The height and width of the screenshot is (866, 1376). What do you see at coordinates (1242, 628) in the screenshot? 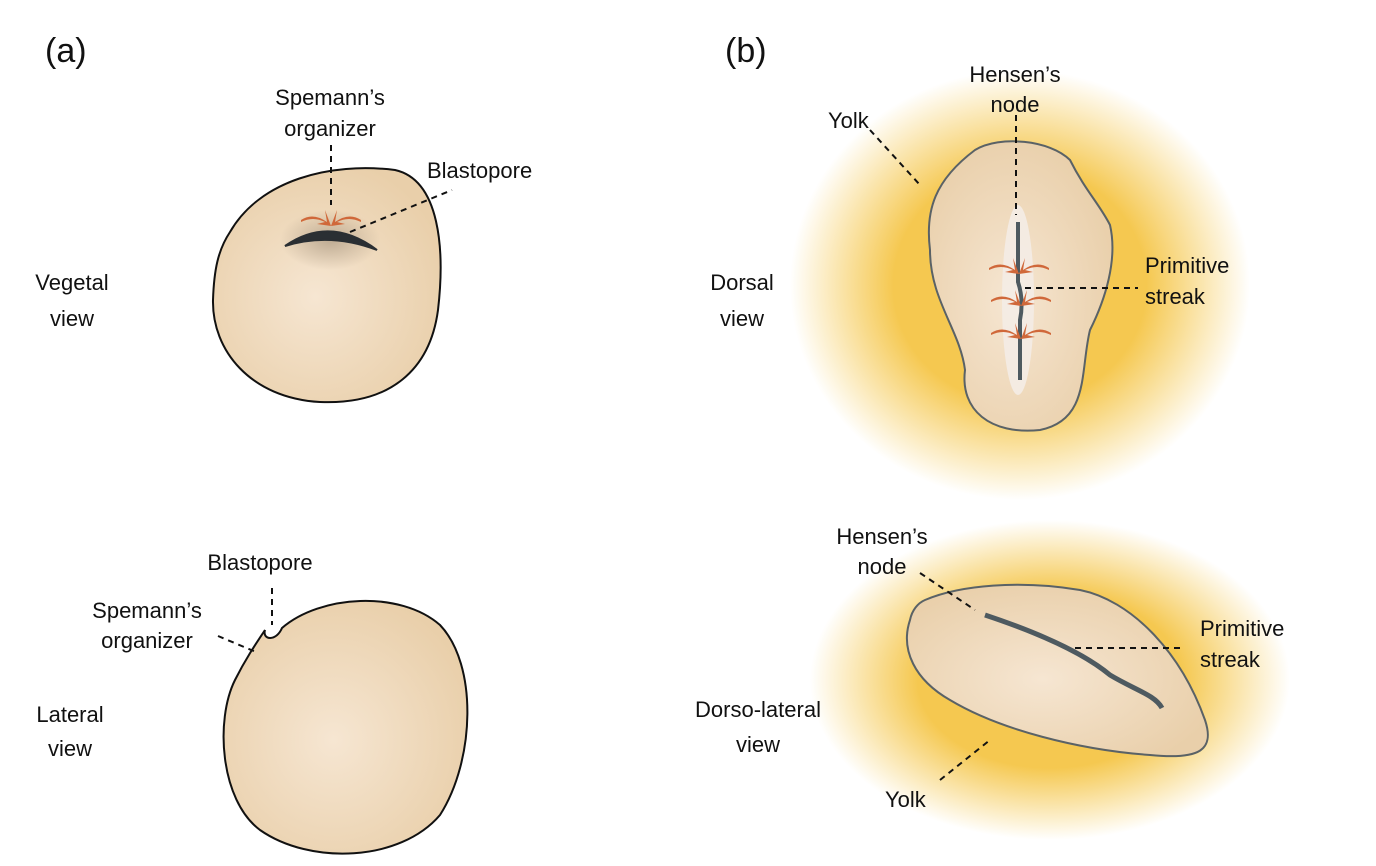
I see `dorsolateral-streak-label-1: Primitive` at bounding box center [1242, 628].